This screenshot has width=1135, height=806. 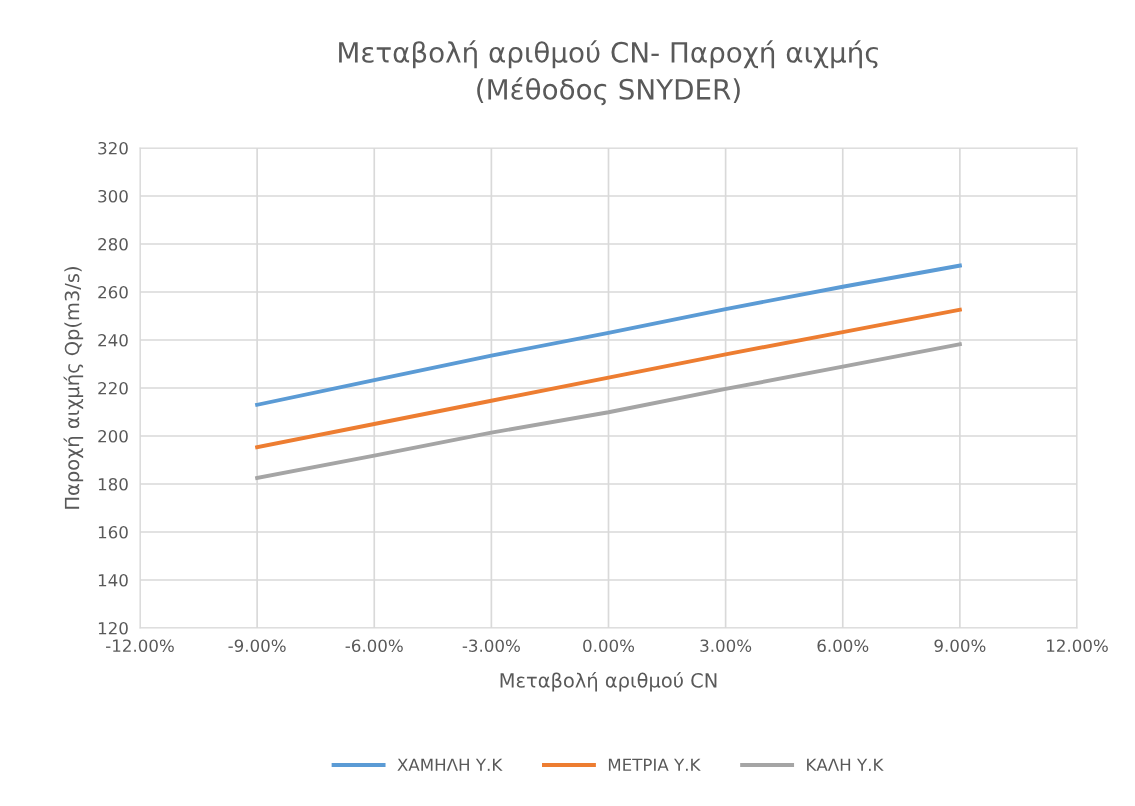 I want to click on legend-label: ΜΕΤΡΙΑ Υ.Κ, so click(x=654, y=764).